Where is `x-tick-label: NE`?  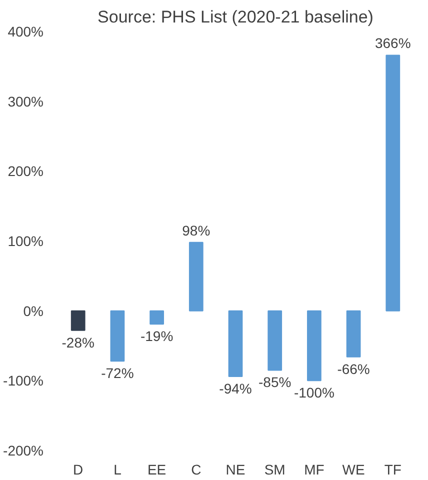 x-tick-label: NE is located at coordinates (236, 470).